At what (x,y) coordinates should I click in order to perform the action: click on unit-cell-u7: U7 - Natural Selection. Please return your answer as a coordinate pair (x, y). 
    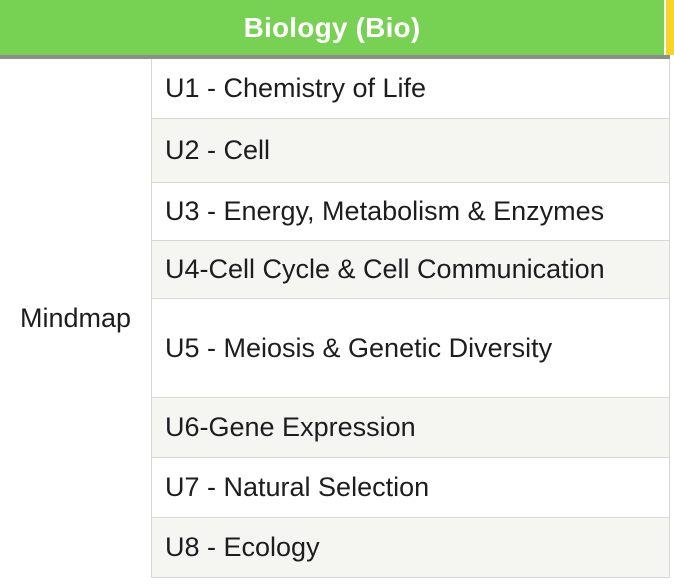
    Looking at the image, I should click on (410, 488).